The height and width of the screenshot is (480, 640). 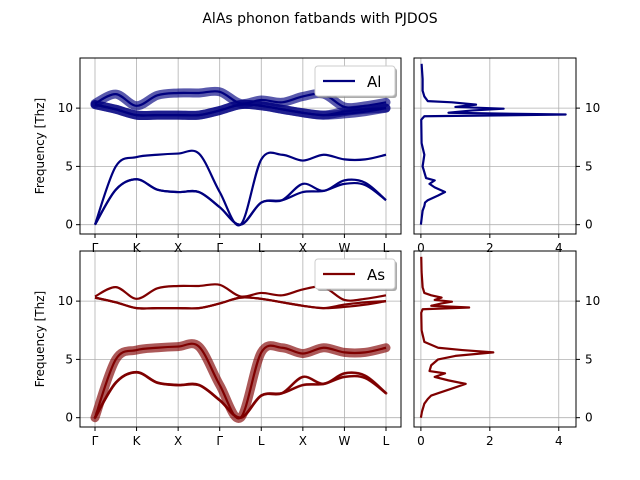 I want to click on dos-as-panel: 0 5 10 0 2 4, so click(x=506, y=349).